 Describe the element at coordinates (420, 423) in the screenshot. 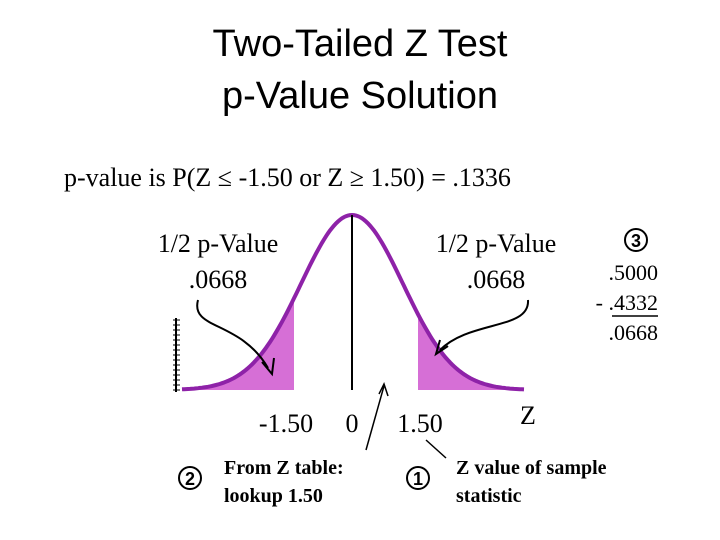

I see `axis-label: 1.50` at that location.